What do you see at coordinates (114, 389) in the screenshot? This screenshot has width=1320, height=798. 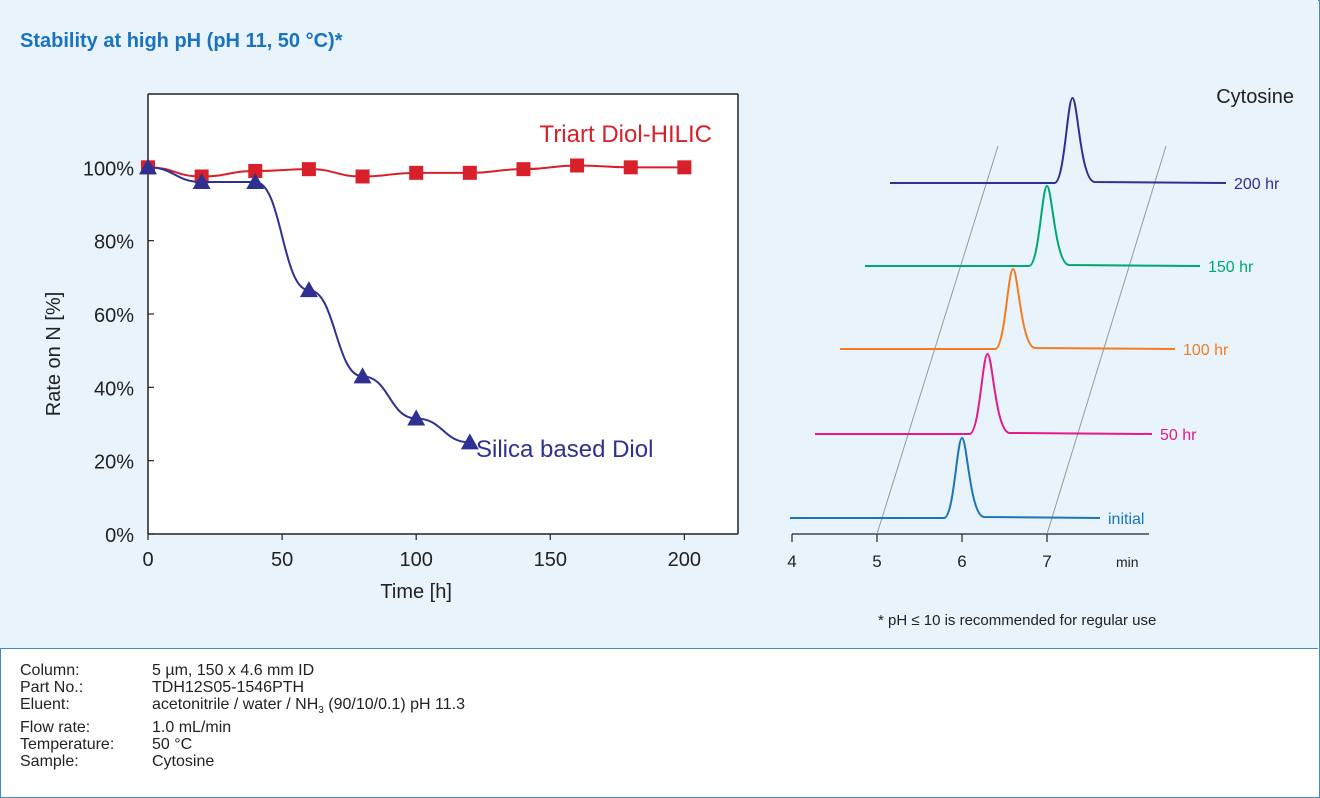 I see `y-tick-label: 40%` at bounding box center [114, 389].